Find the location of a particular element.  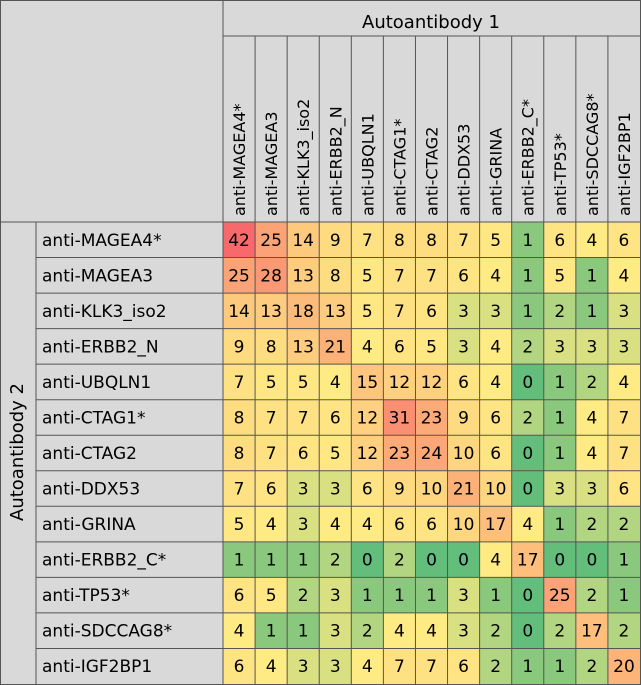

cell-value-label: 42 is located at coordinates (239, 241).